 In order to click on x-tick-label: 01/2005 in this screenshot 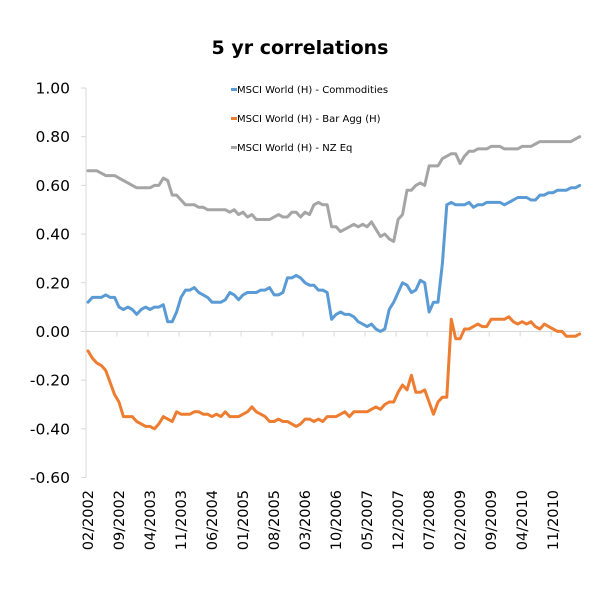, I will do `click(244, 520)`.